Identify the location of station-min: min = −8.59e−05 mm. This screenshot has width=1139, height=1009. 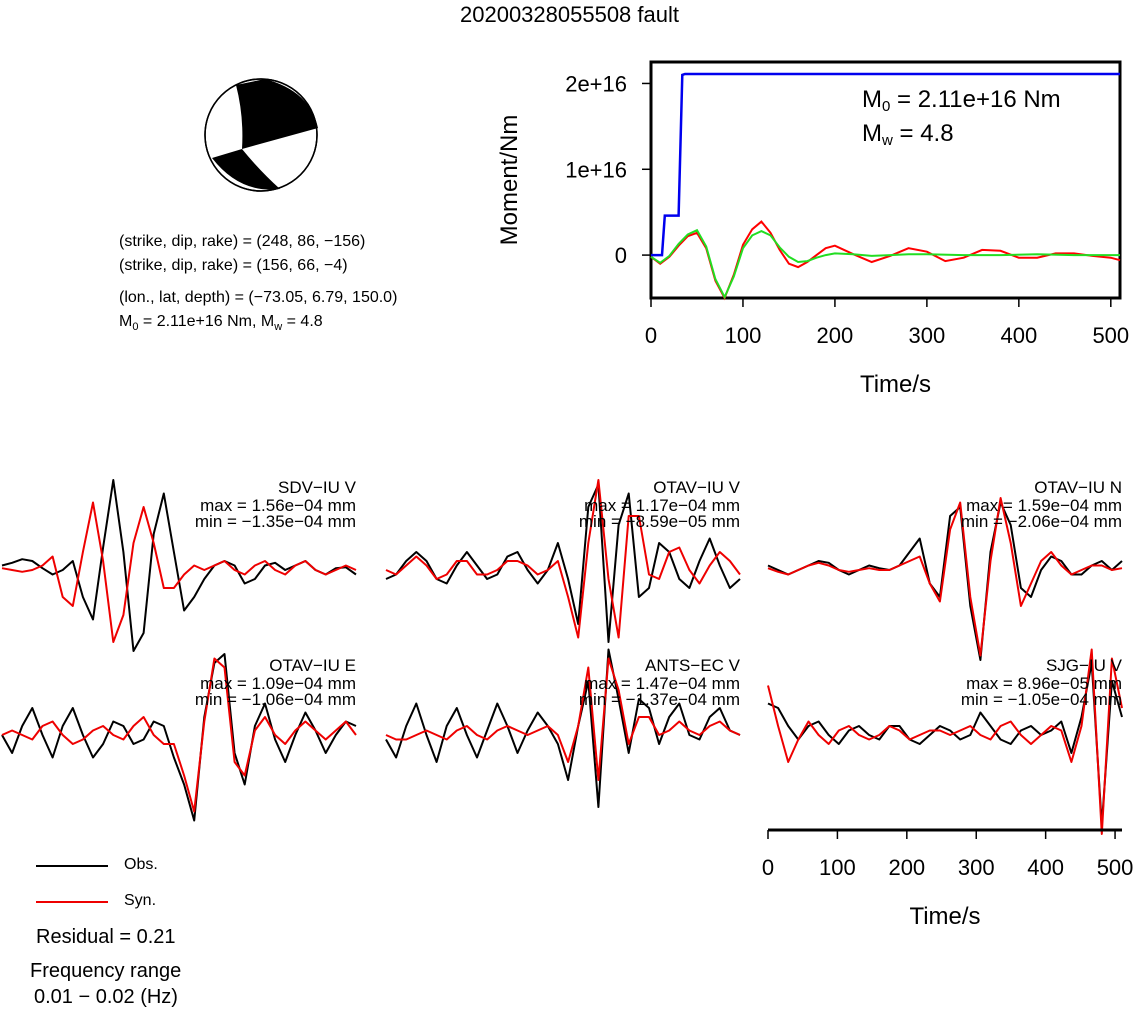
(659, 521).